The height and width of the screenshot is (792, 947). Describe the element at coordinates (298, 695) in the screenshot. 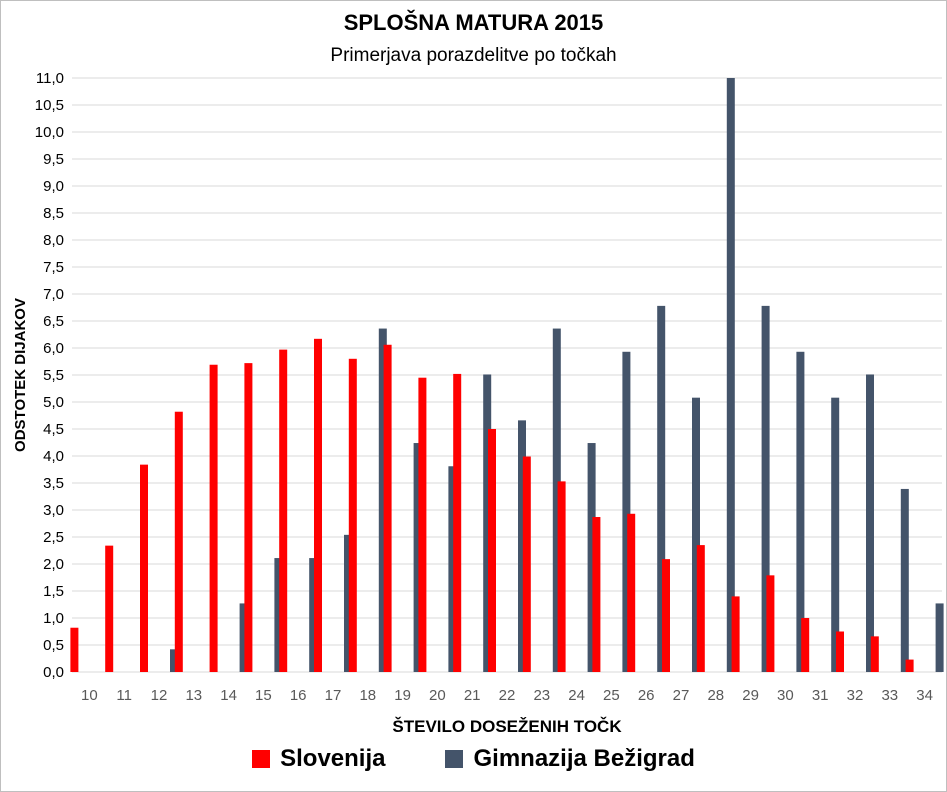

I see `x-tick-label: 16` at that location.